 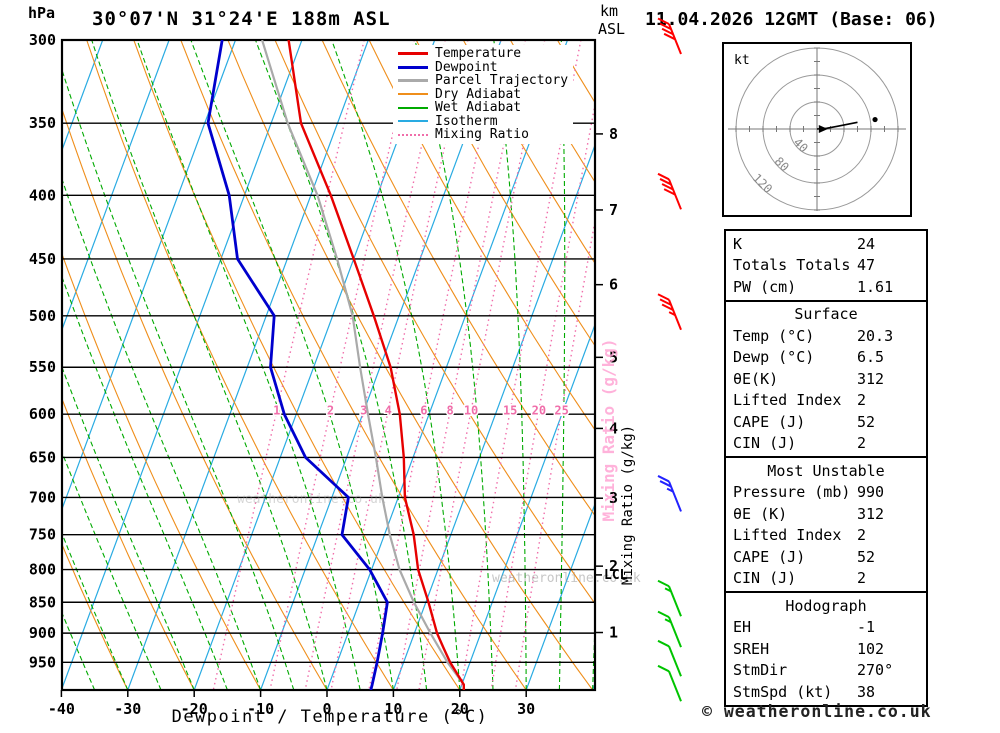 What do you see at coordinates (871, 357) in the screenshot?
I see `stat-value: 6.5` at bounding box center [871, 357].